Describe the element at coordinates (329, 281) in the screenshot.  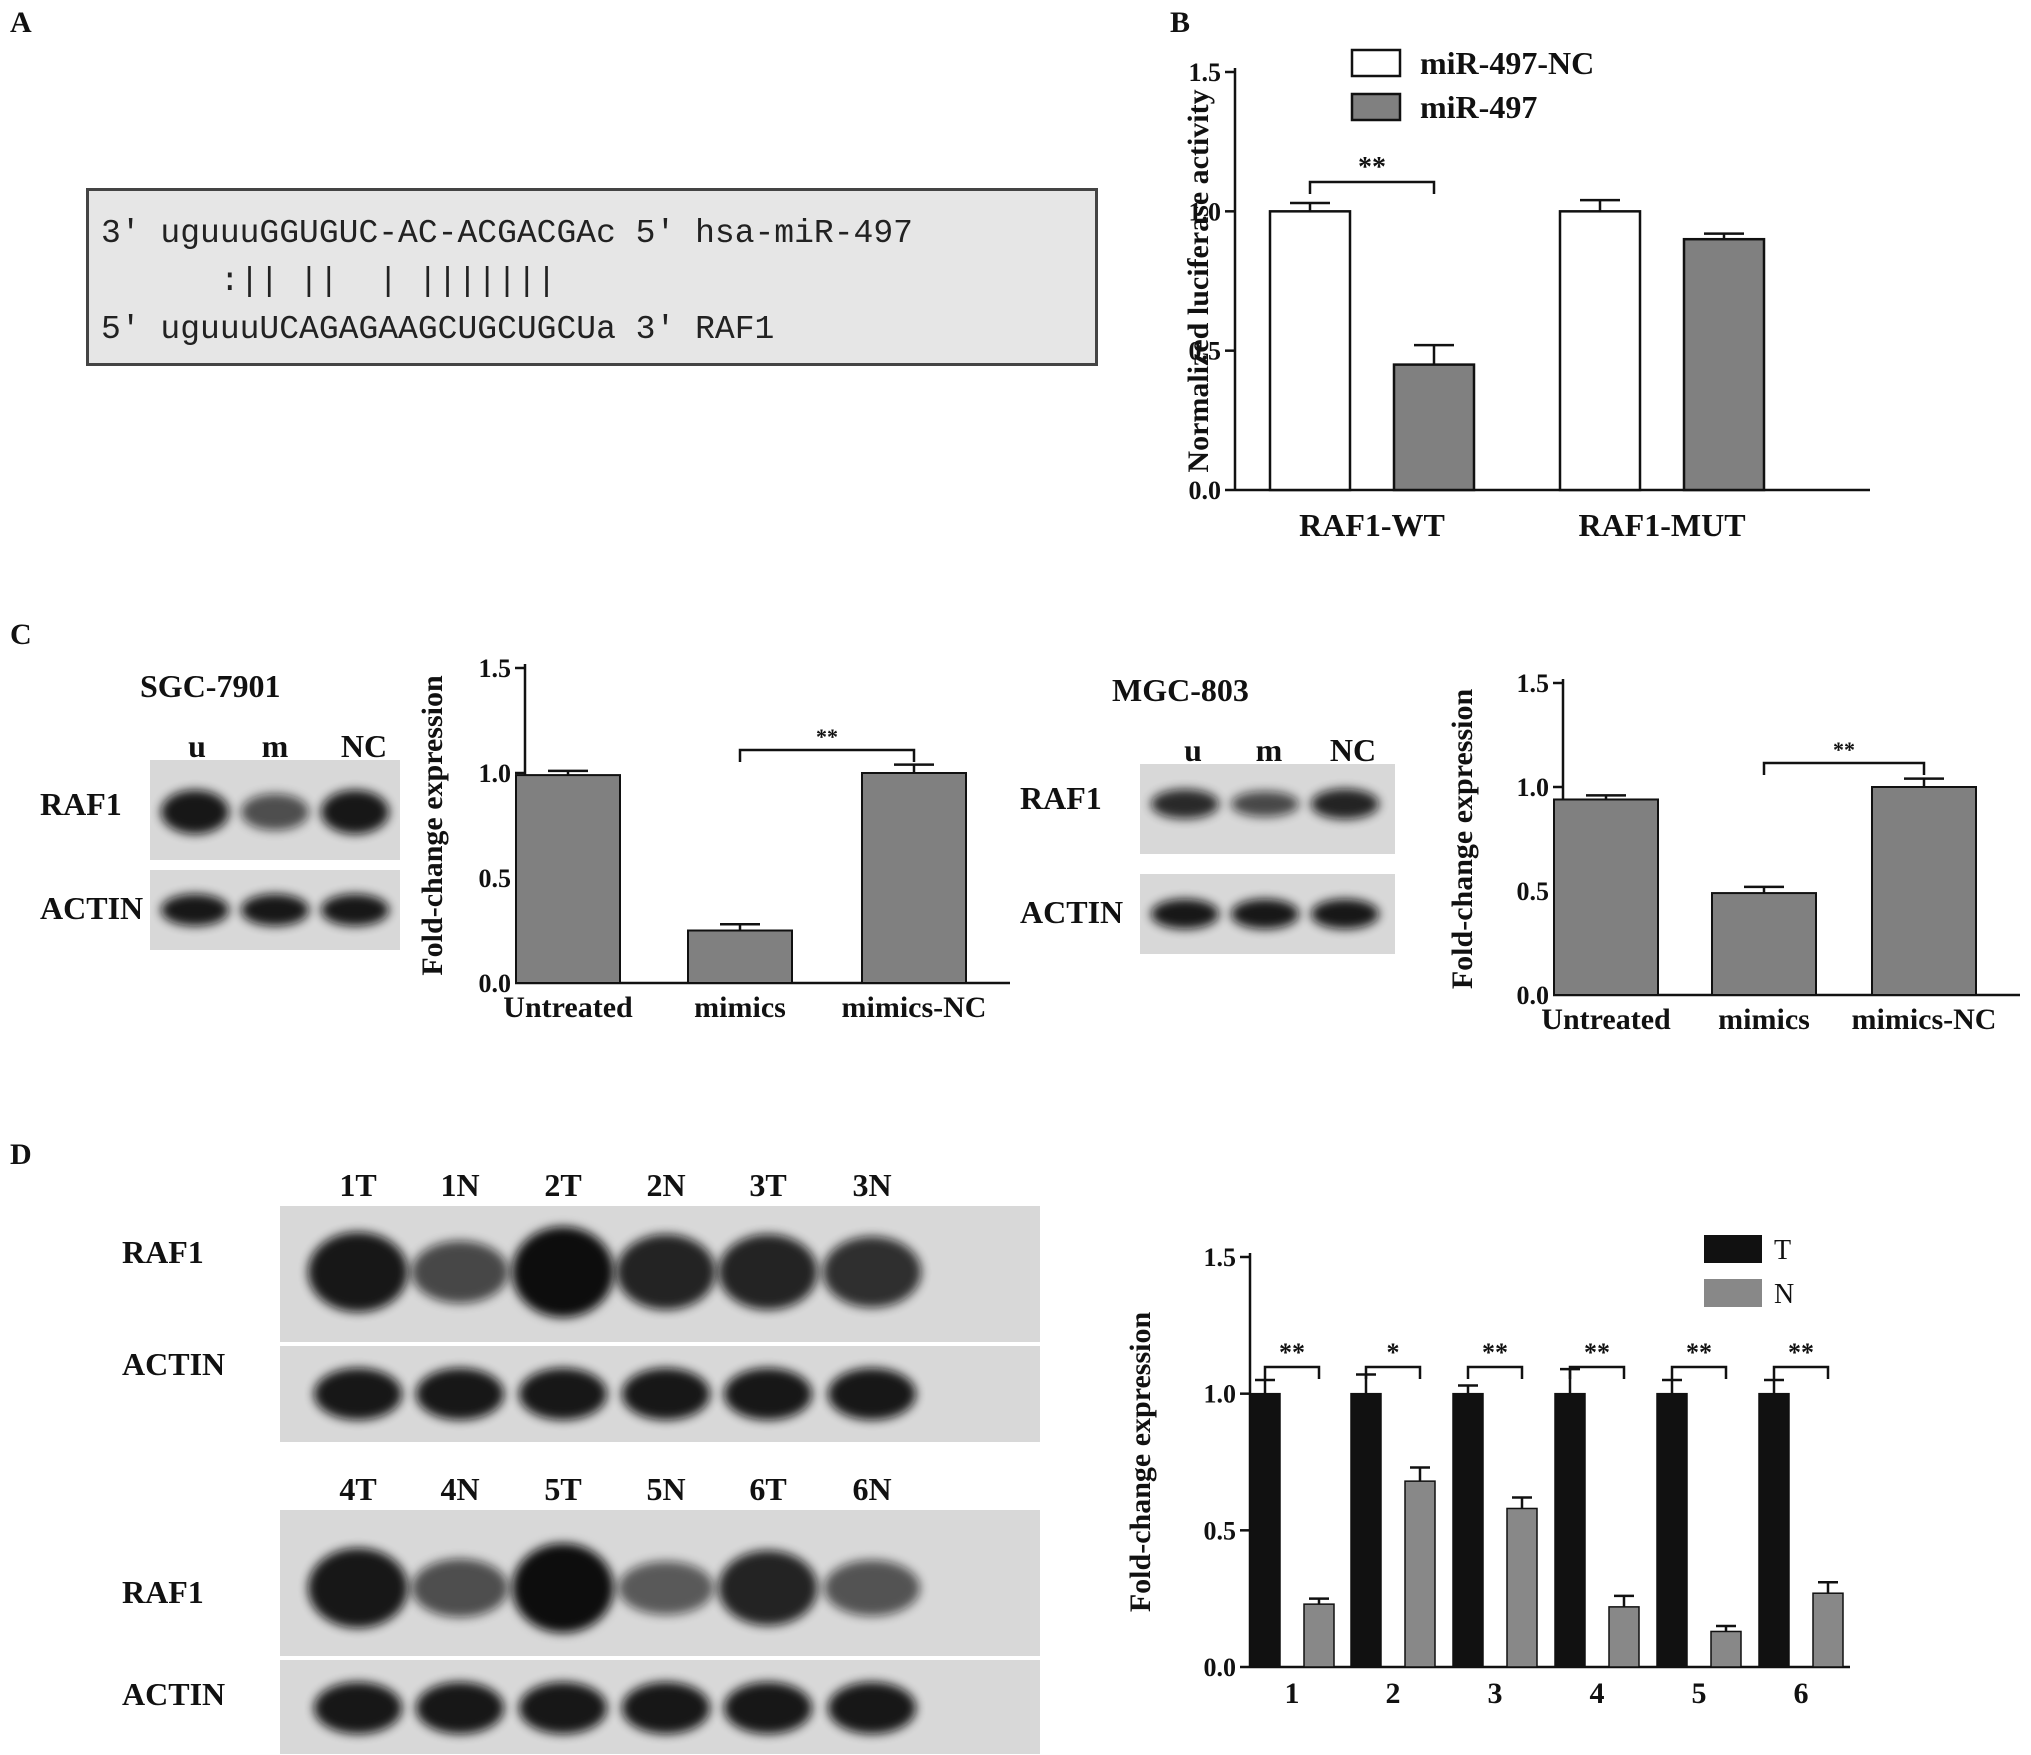
I see `pairing-line: :|| || | |||||||` at that location.